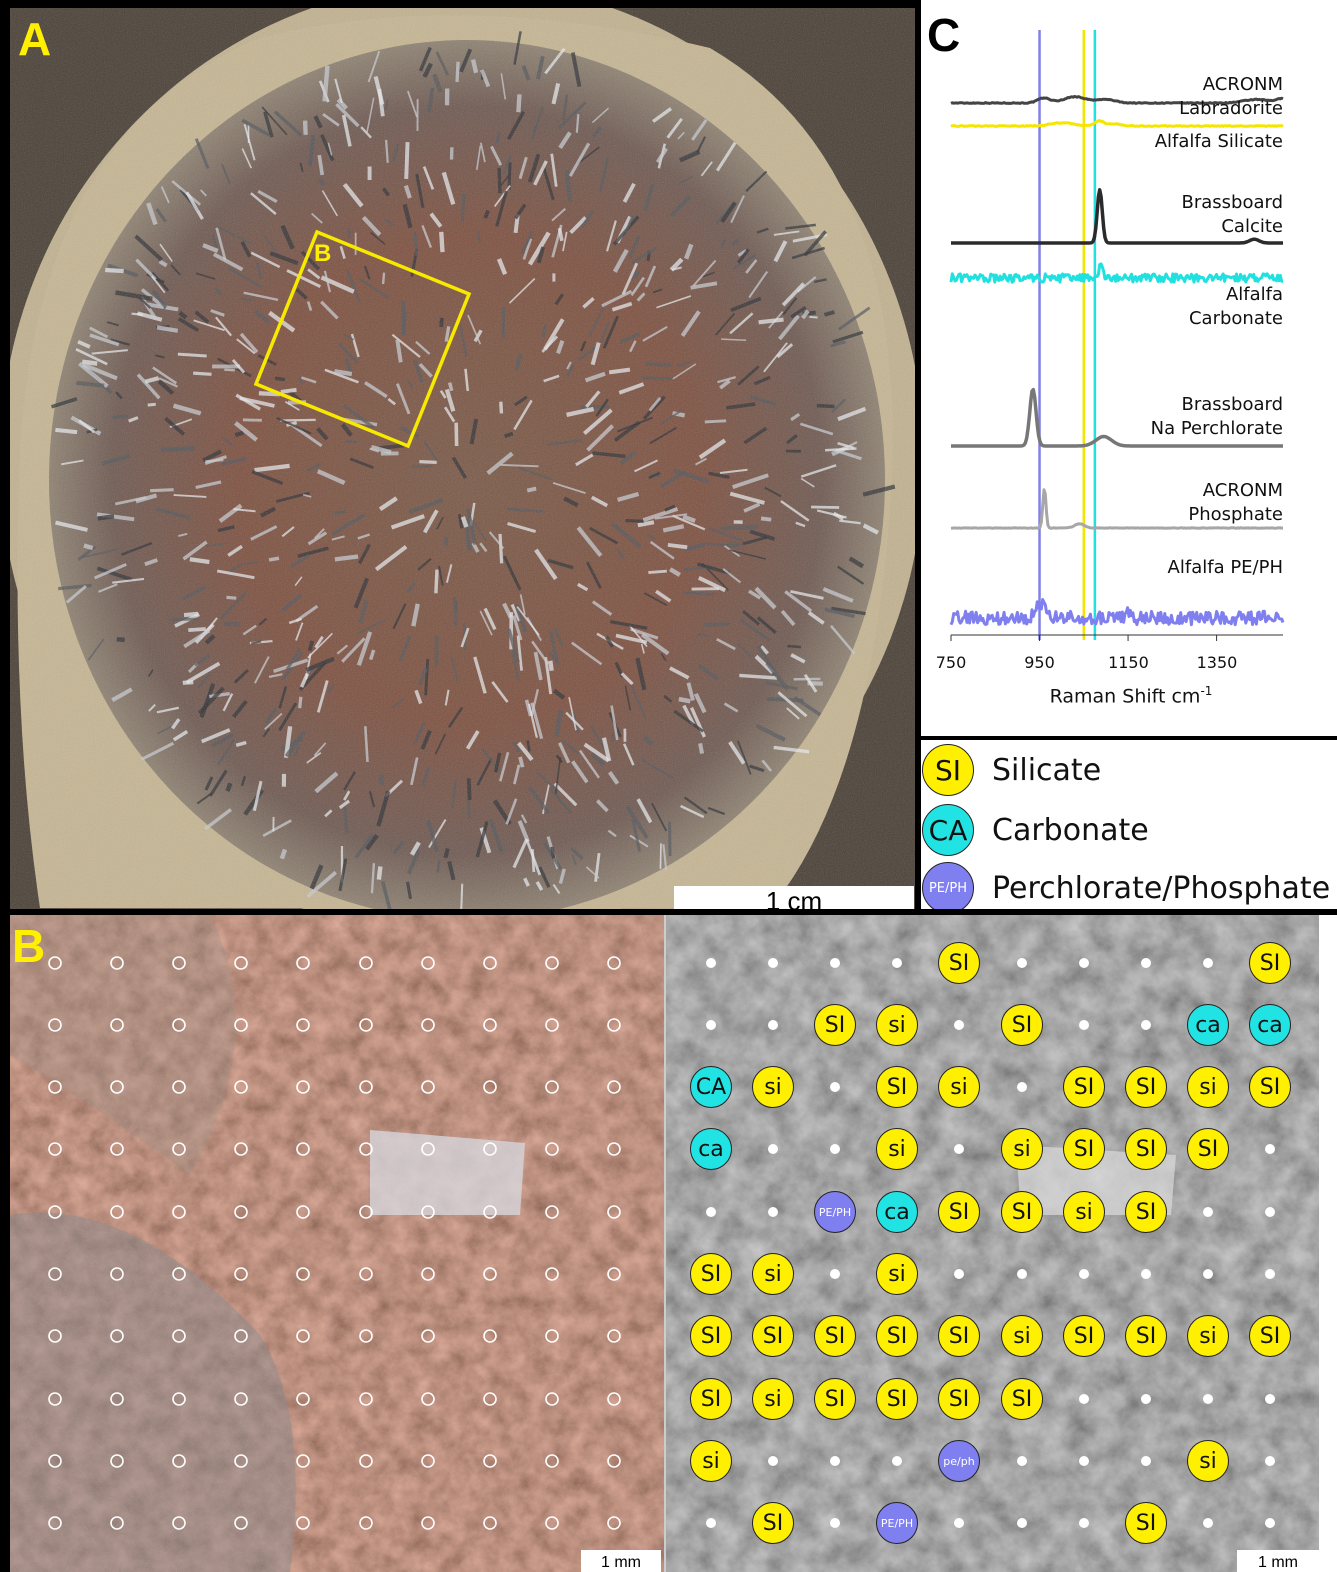 The width and height of the screenshot is (1337, 1572). What do you see at coordinates (1117, 123) in the screenshot?
I see `spectrum-alfalfa-silicate` at bounding box center [1117, 123].